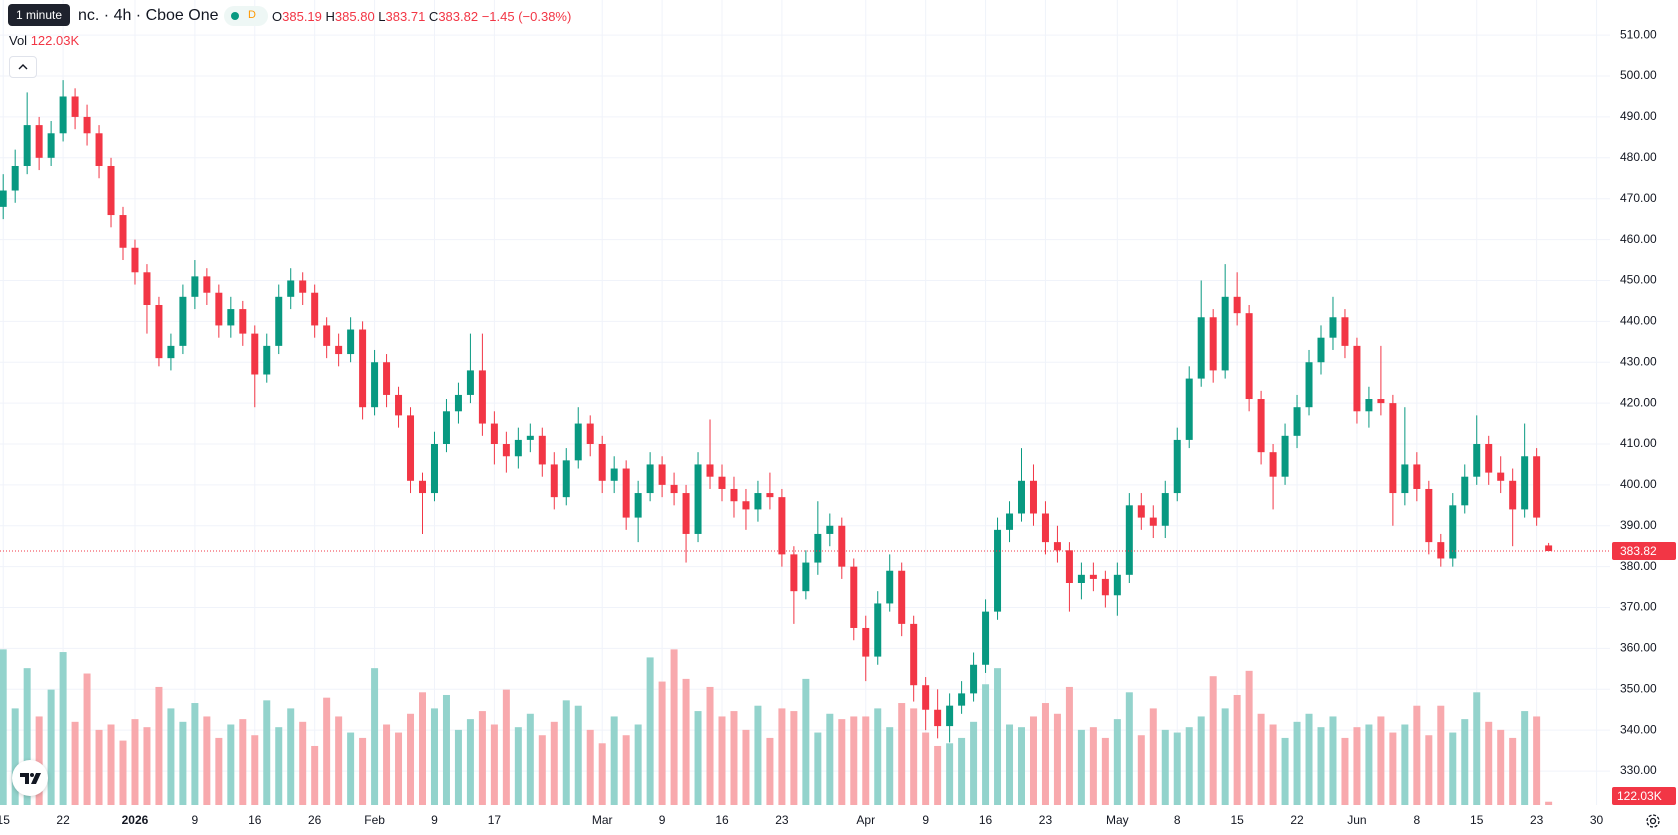  I want to click on y-tick-label: 420.00, so click(1638, 402).